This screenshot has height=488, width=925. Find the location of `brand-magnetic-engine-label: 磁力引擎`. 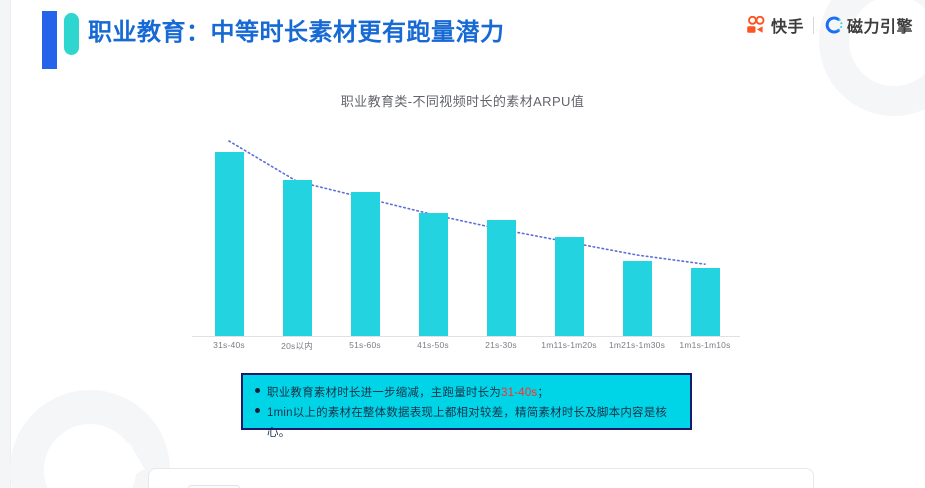

brand-magnetic-engine-label: 磁力引擎 is located at coordinates (879, 27).